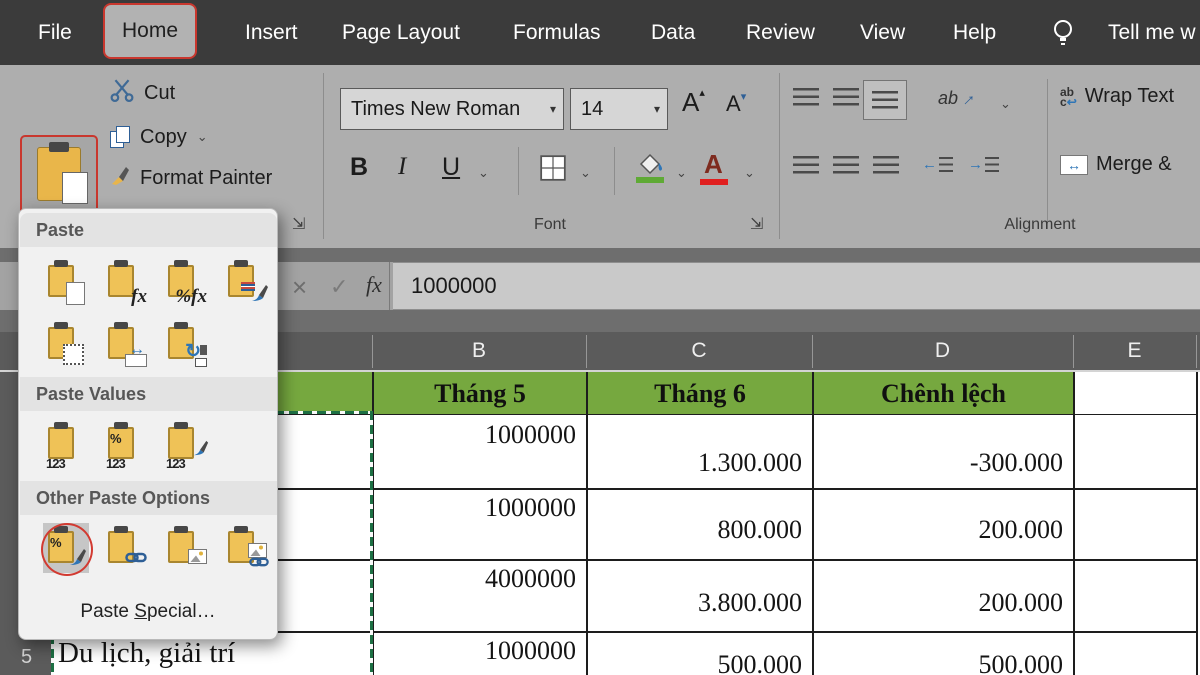 Image resolution: width=1200 pixels, height=675 pixels. I want to click on bold-button: B, so click(359, 167).